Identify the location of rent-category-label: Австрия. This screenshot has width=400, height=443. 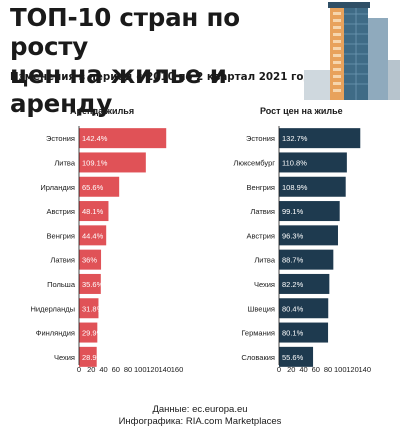
(60, 211).